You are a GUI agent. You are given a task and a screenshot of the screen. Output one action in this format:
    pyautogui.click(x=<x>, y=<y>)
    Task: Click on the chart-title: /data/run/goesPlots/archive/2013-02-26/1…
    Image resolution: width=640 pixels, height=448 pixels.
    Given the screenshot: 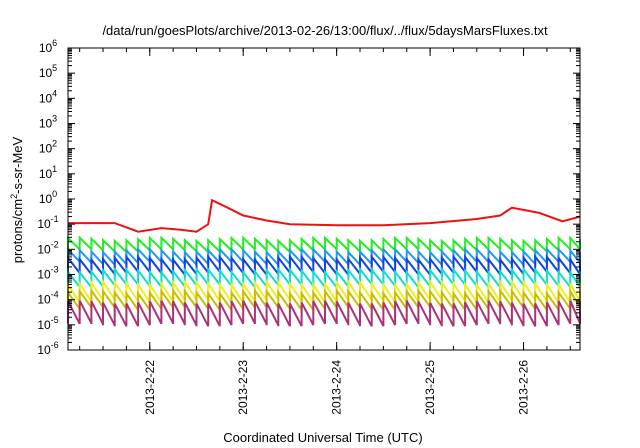 What is the action you would take?
    pyautogui.click(x=325, y=30)
    